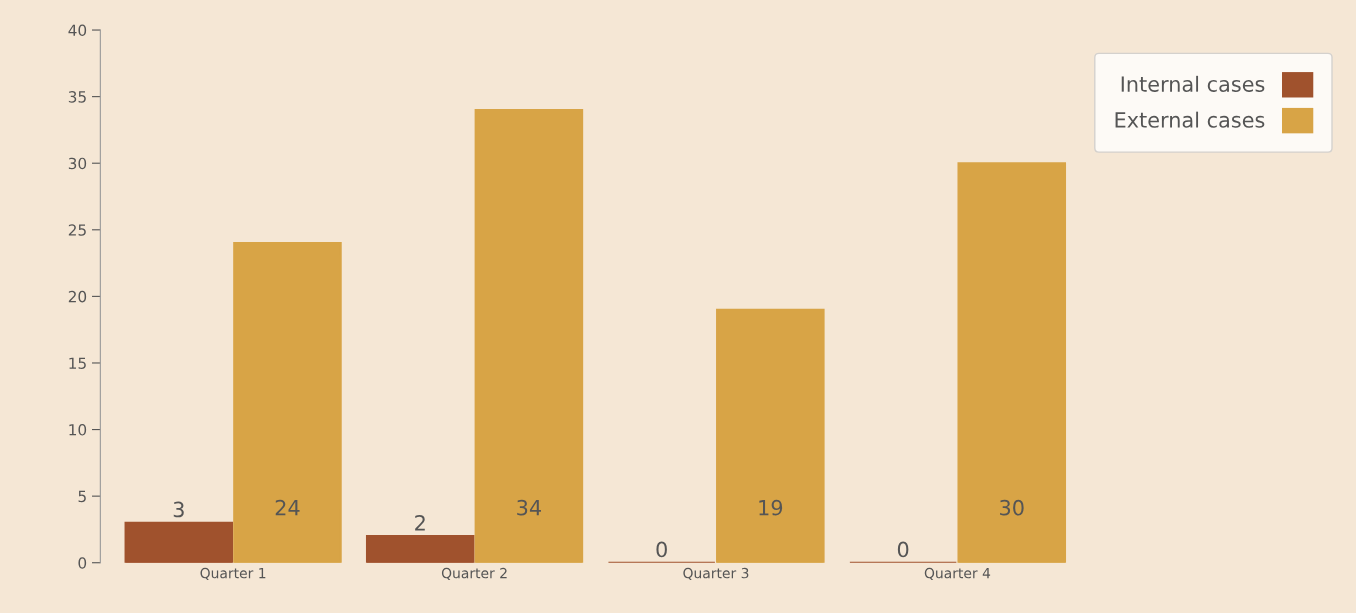 The width and height of the screenshot is (1356, 613). Describe the element at coordinates (474, 573) in the screenshot. I see `x-tick-label: Quarter 2` at that location.